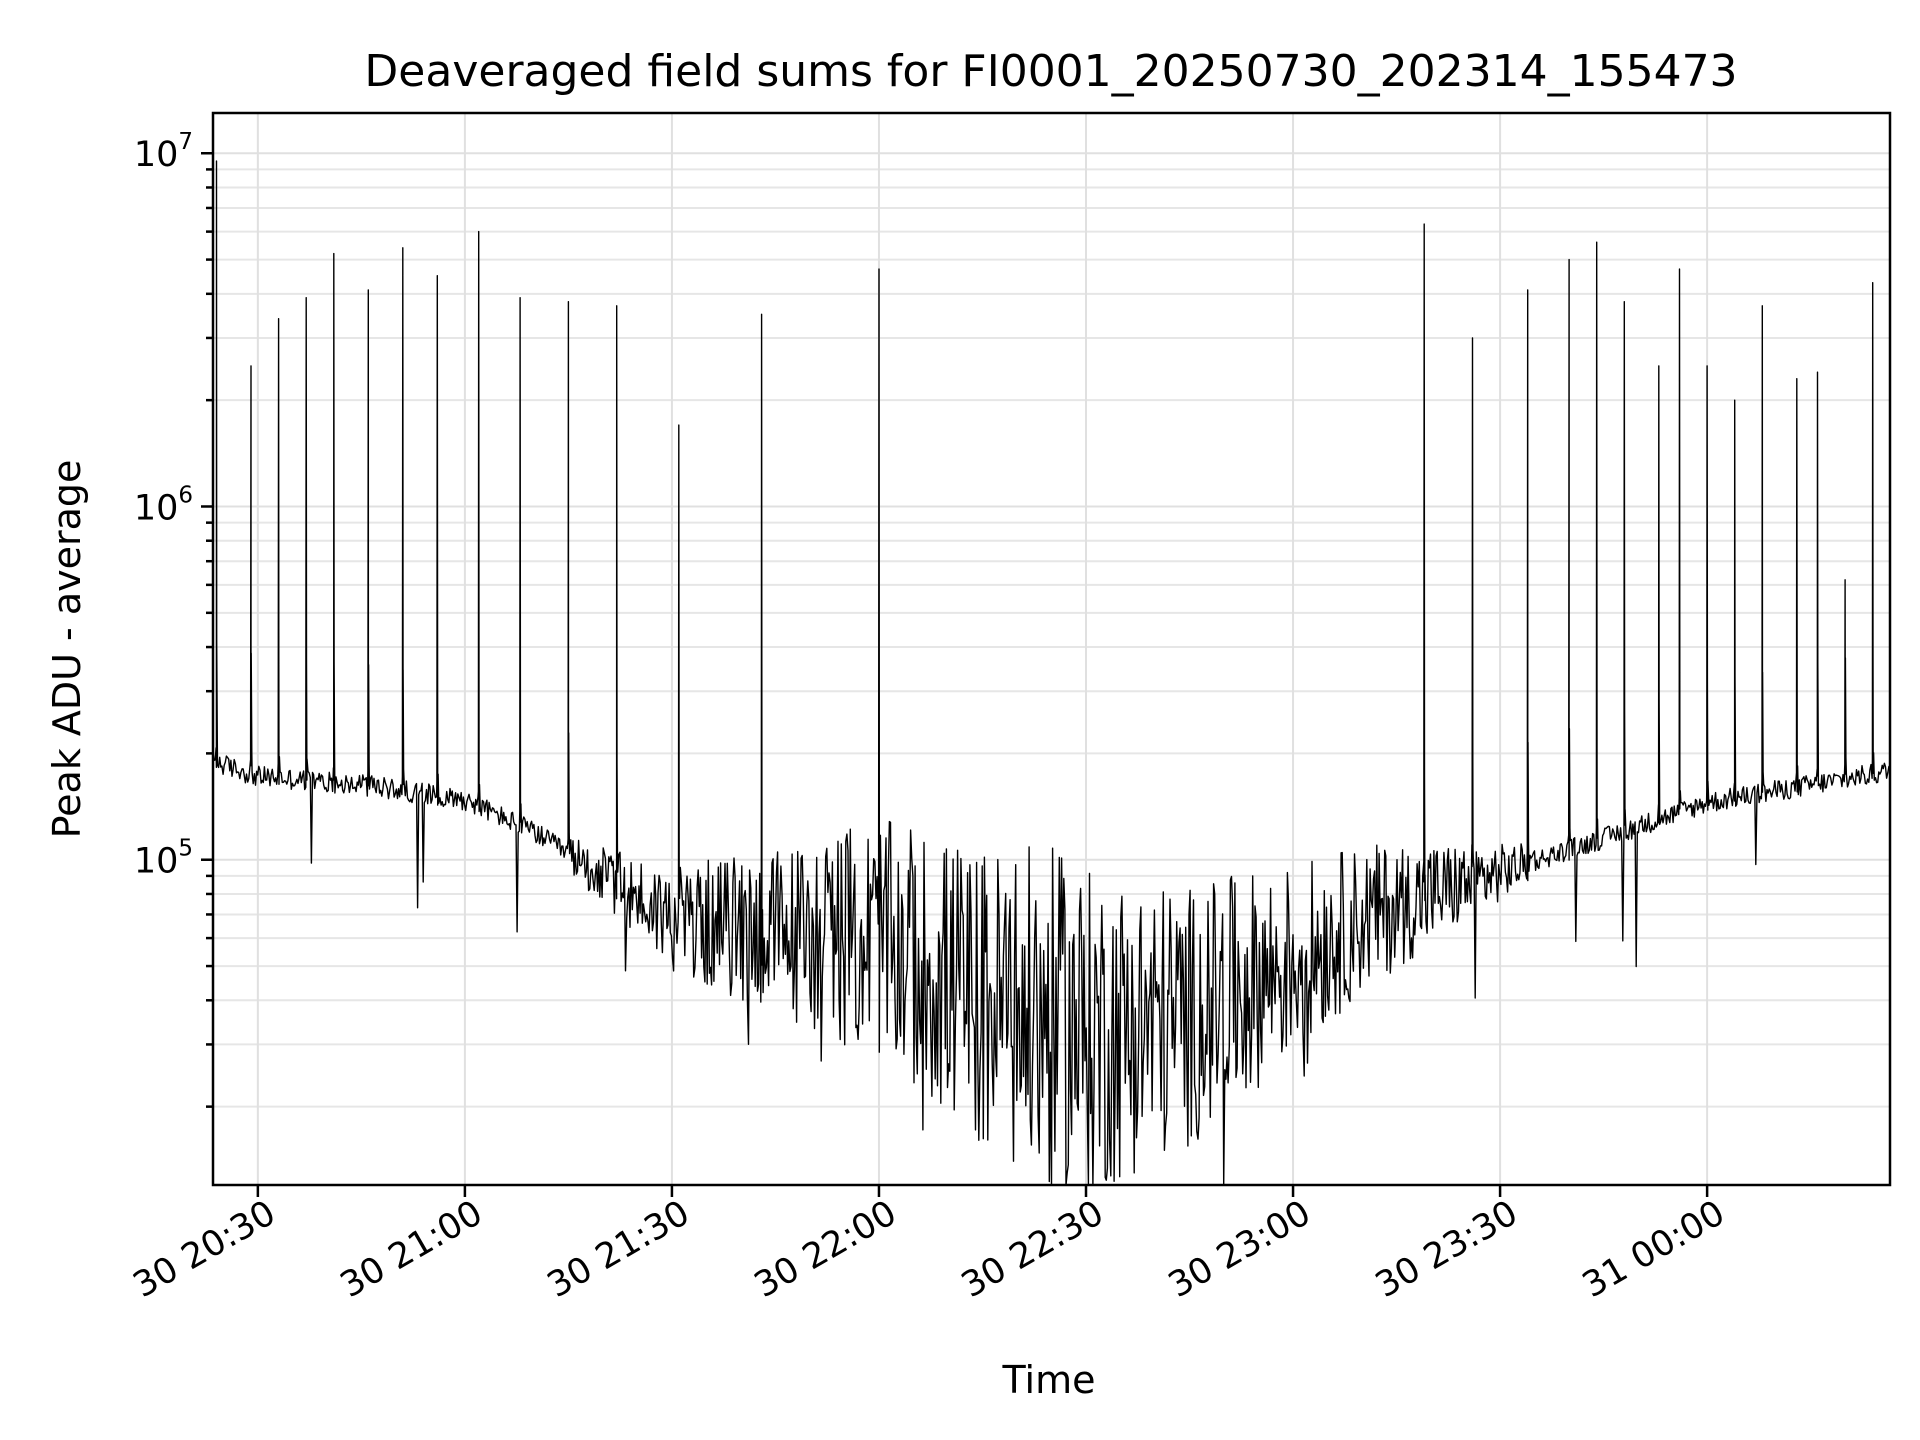  I want to click on y-tick-label: 10⁷, so click(163, 152).